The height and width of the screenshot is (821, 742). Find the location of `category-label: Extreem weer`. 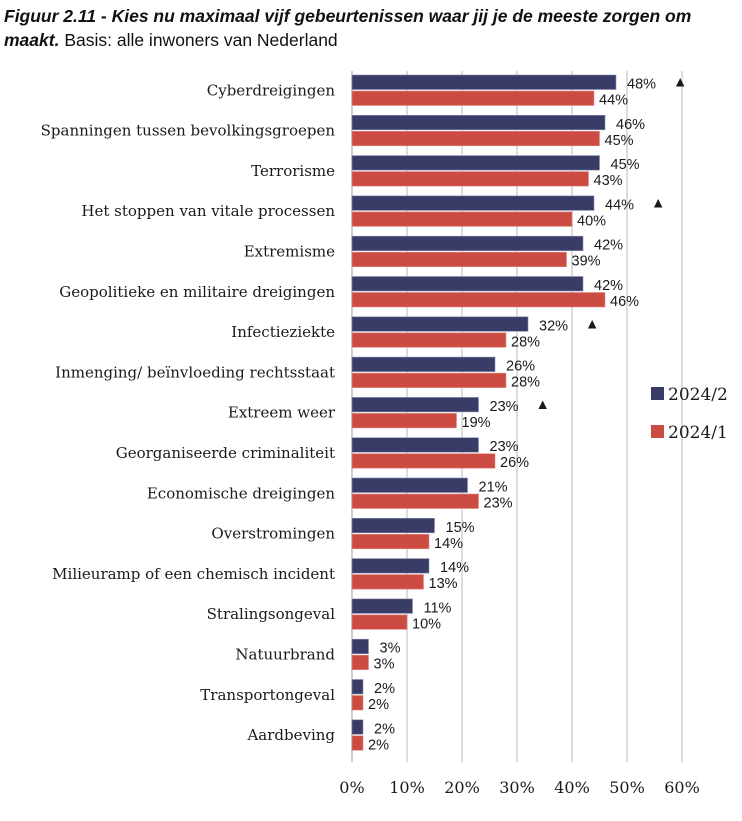

category-label: Extreem weer is located at coordinates (282, 413).